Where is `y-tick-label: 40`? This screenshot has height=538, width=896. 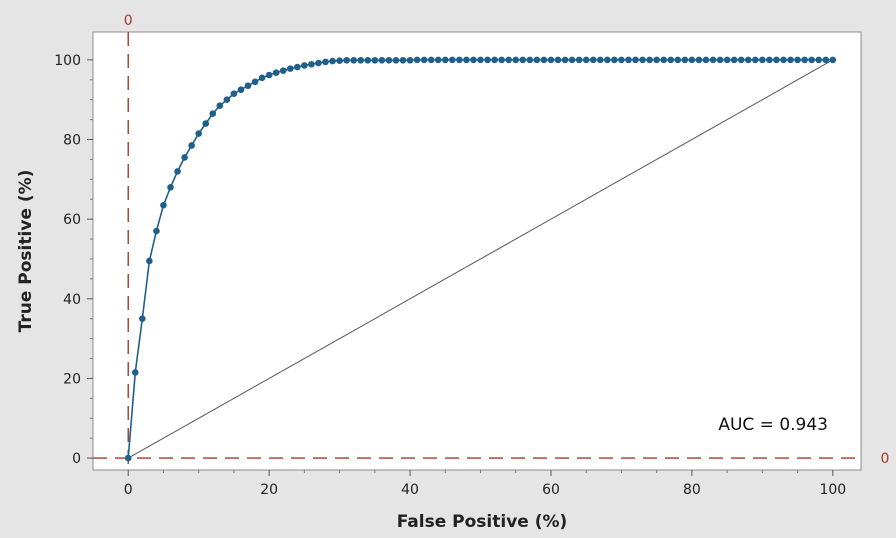
y-tick-label: 40 is located at coordinates (72, 300).